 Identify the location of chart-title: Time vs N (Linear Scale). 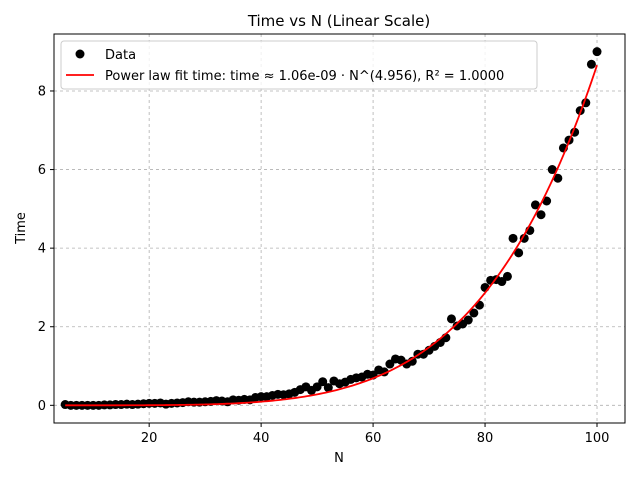
(338, 21).